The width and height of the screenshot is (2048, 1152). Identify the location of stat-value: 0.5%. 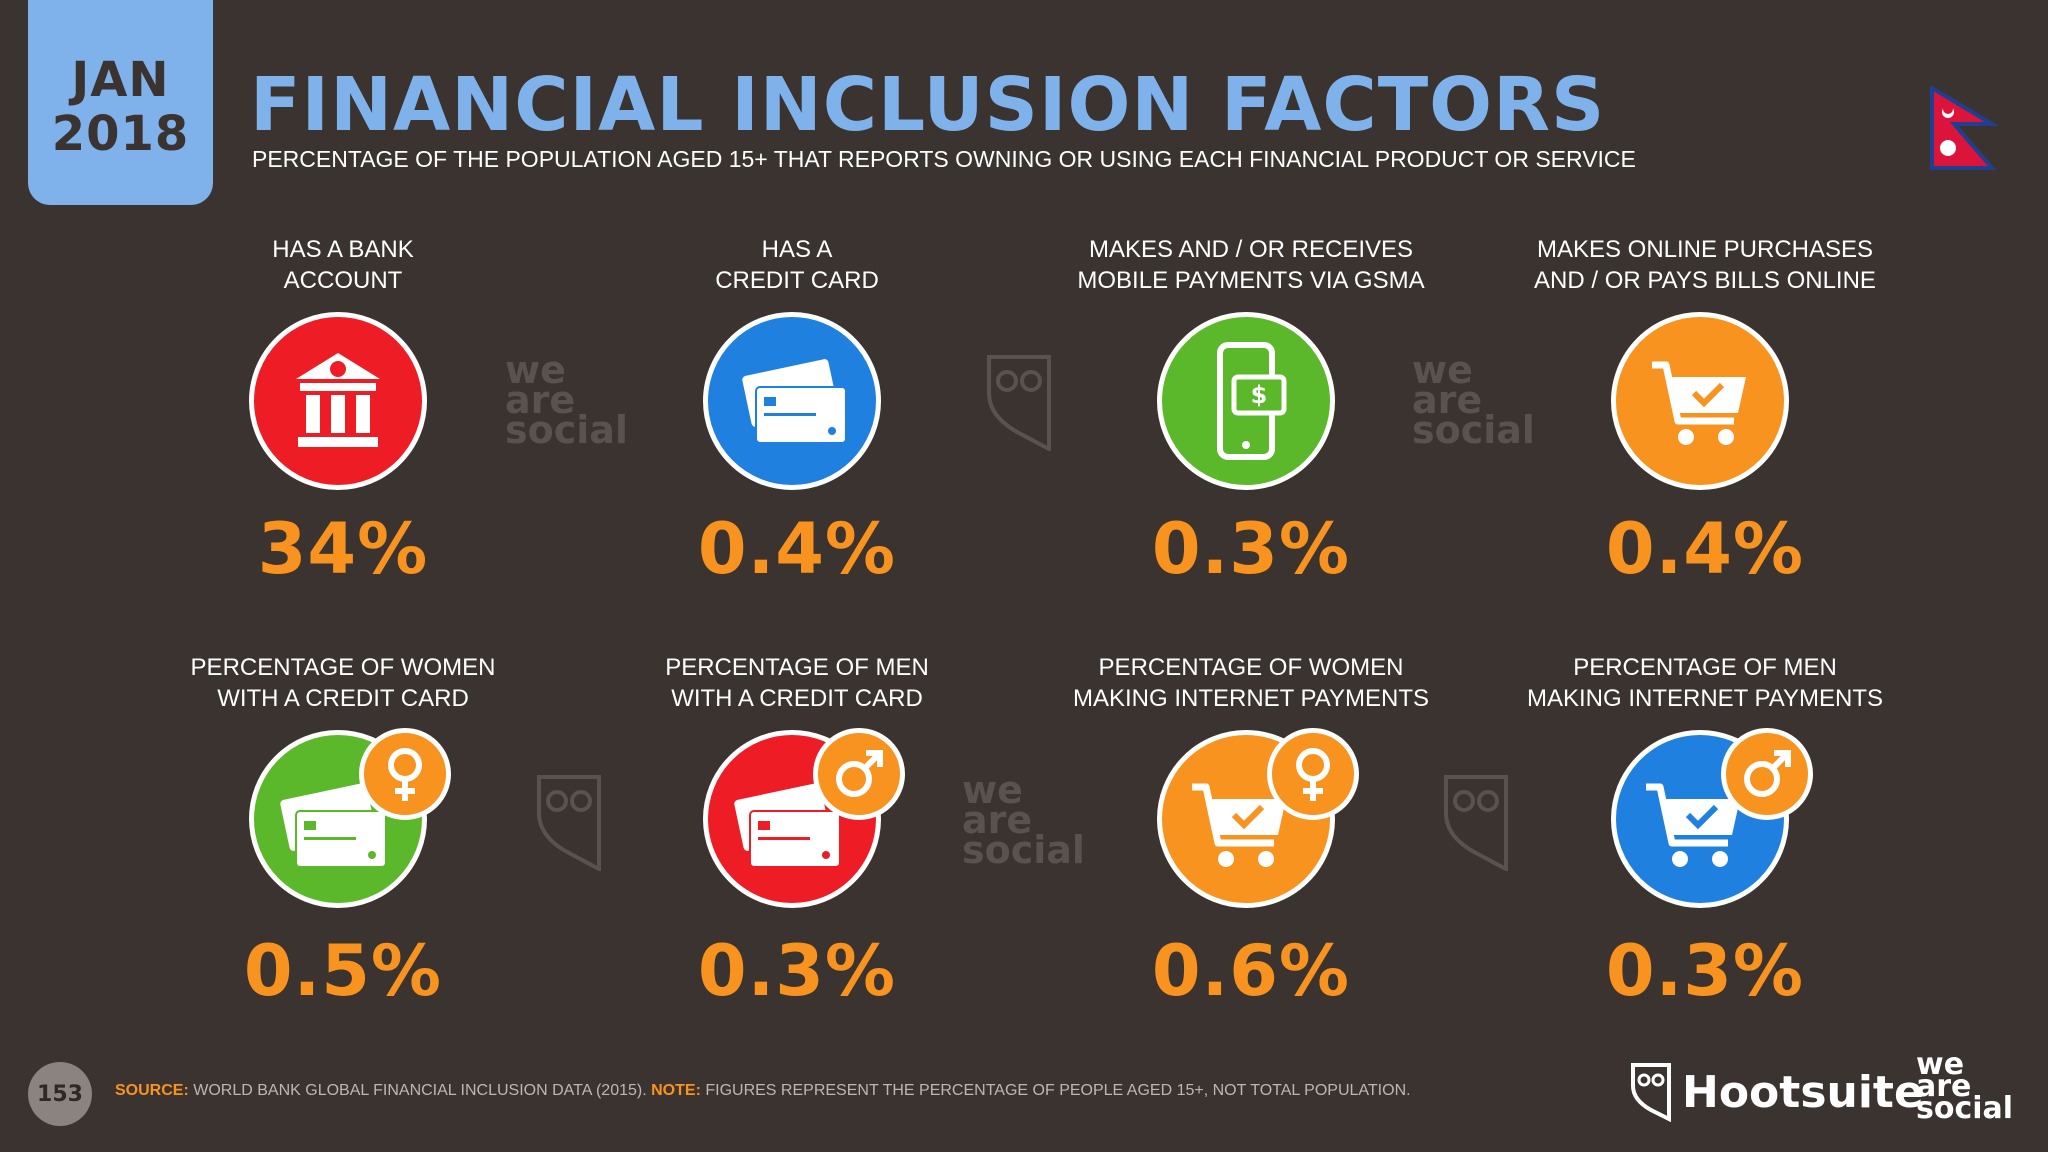
(343, 971).